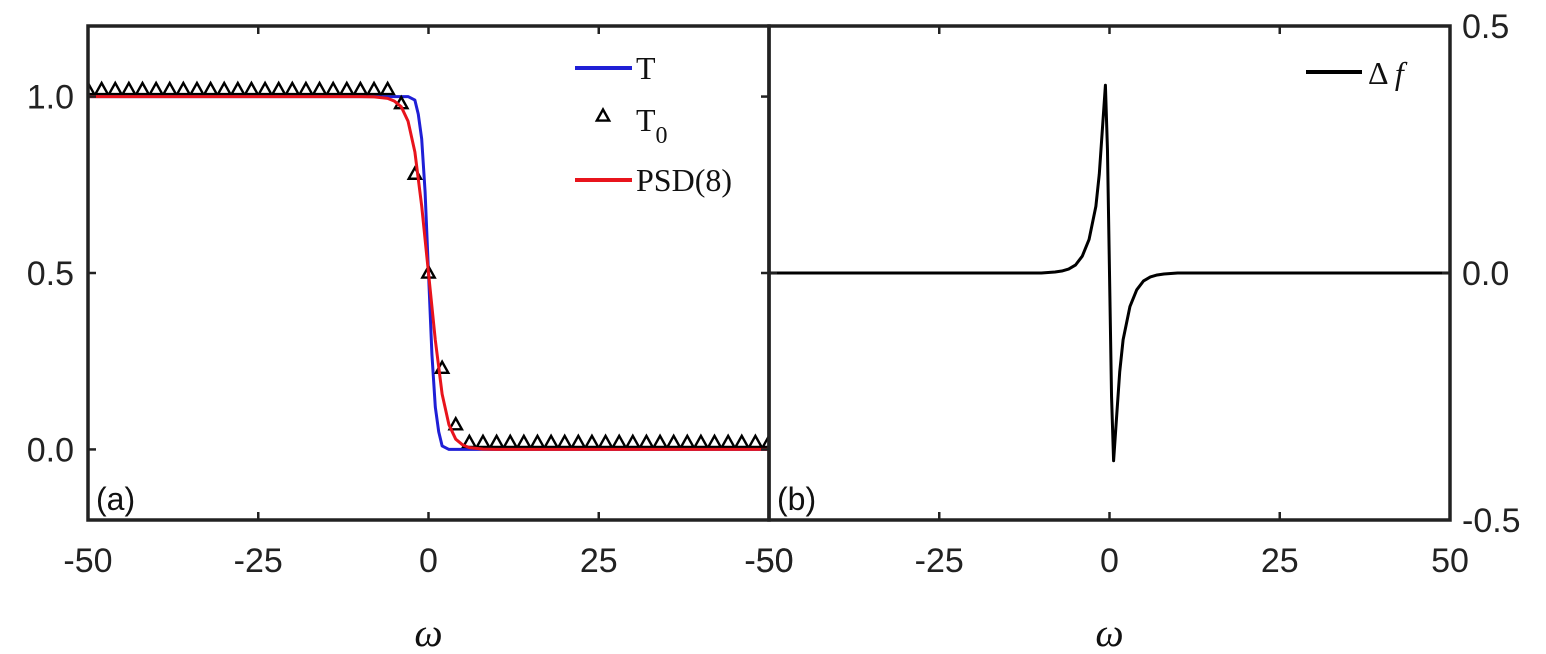 The height and width of the screenshot is (654, 1546). What do you see at coordinates (1109, 561) in the screenshot?
I see `panel-b-x-tick-label: 0` at bounding box center [1109, 561].